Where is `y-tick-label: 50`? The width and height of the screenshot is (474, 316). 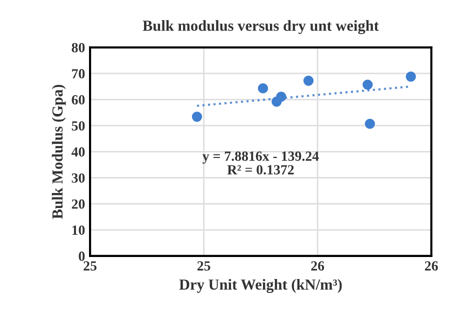
y-tick-label: 50 is located at coordinates (78, 126).